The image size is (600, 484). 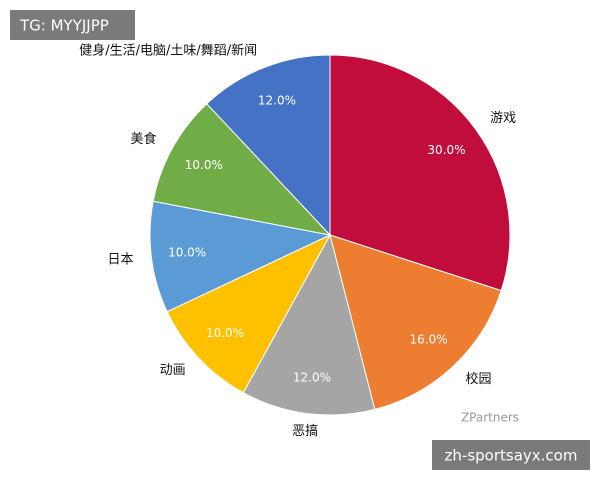 I want to click on category-label: 动画, so click(x=173, y=370).